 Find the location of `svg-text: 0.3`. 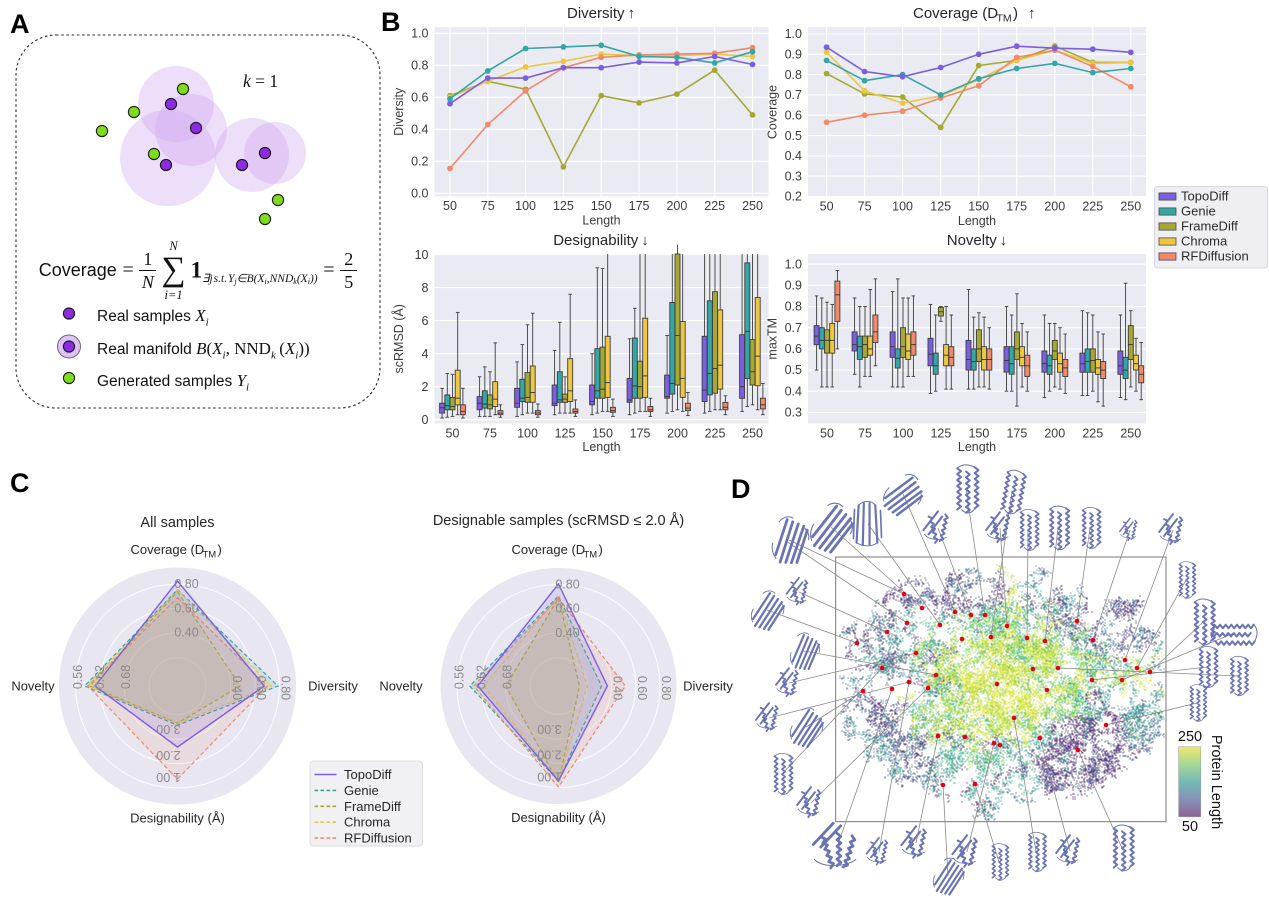

svg-text: 0.3 is located at coordinates (793, 413).